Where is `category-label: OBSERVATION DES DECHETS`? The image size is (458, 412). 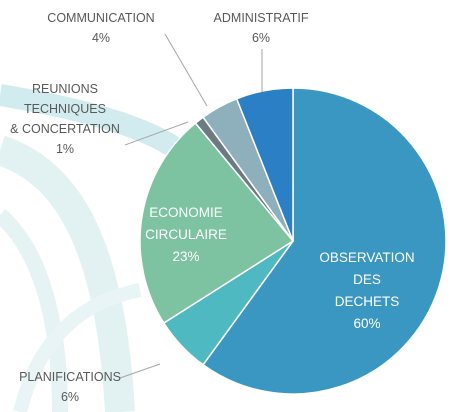
category-label: OBSERVATION DES DECHETS is located at coordinates (367, 279).